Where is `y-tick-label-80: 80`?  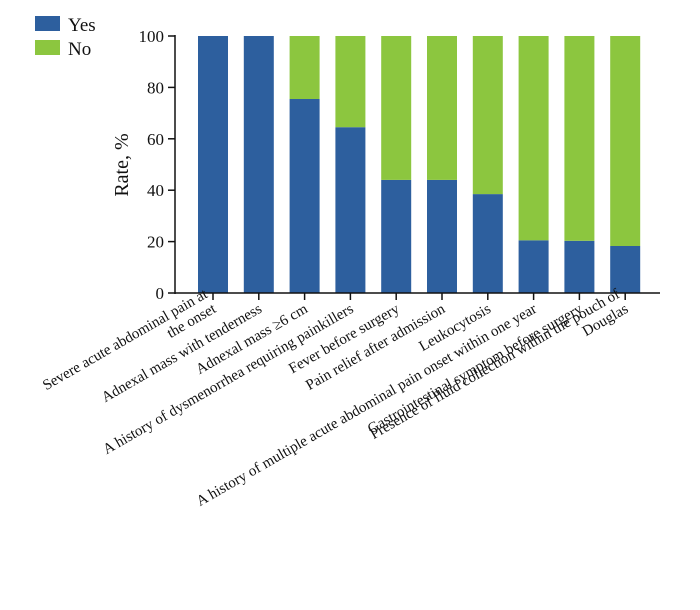 y-tick-label-80: 80 is located at coordinates (155, 87).